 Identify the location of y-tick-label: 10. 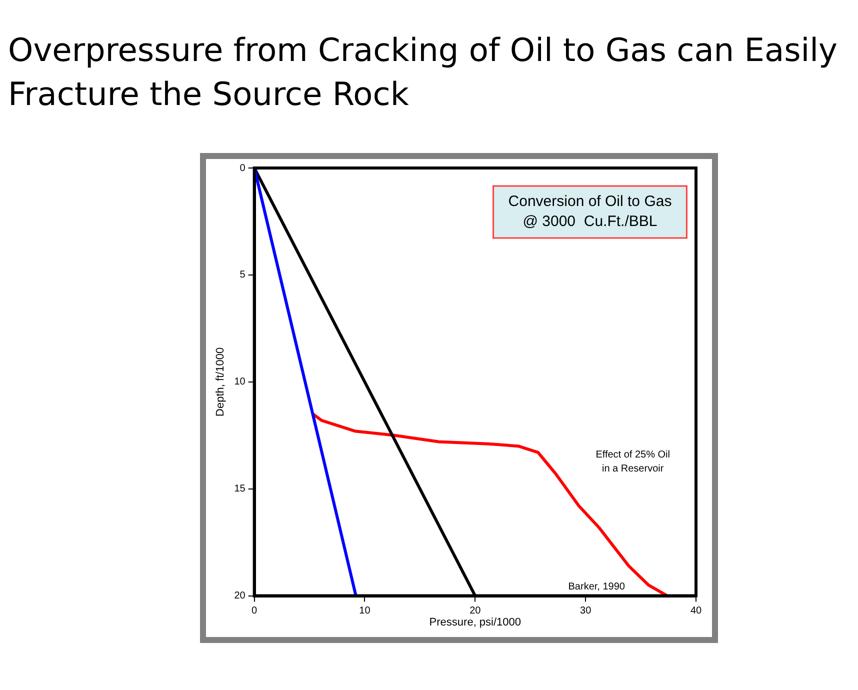
(240, 382).